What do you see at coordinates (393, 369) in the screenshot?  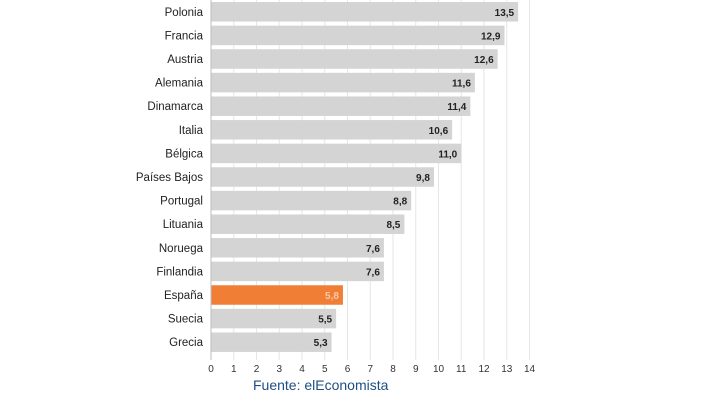 I see `x-tick-label: 8` at bounding box center [393, 369].